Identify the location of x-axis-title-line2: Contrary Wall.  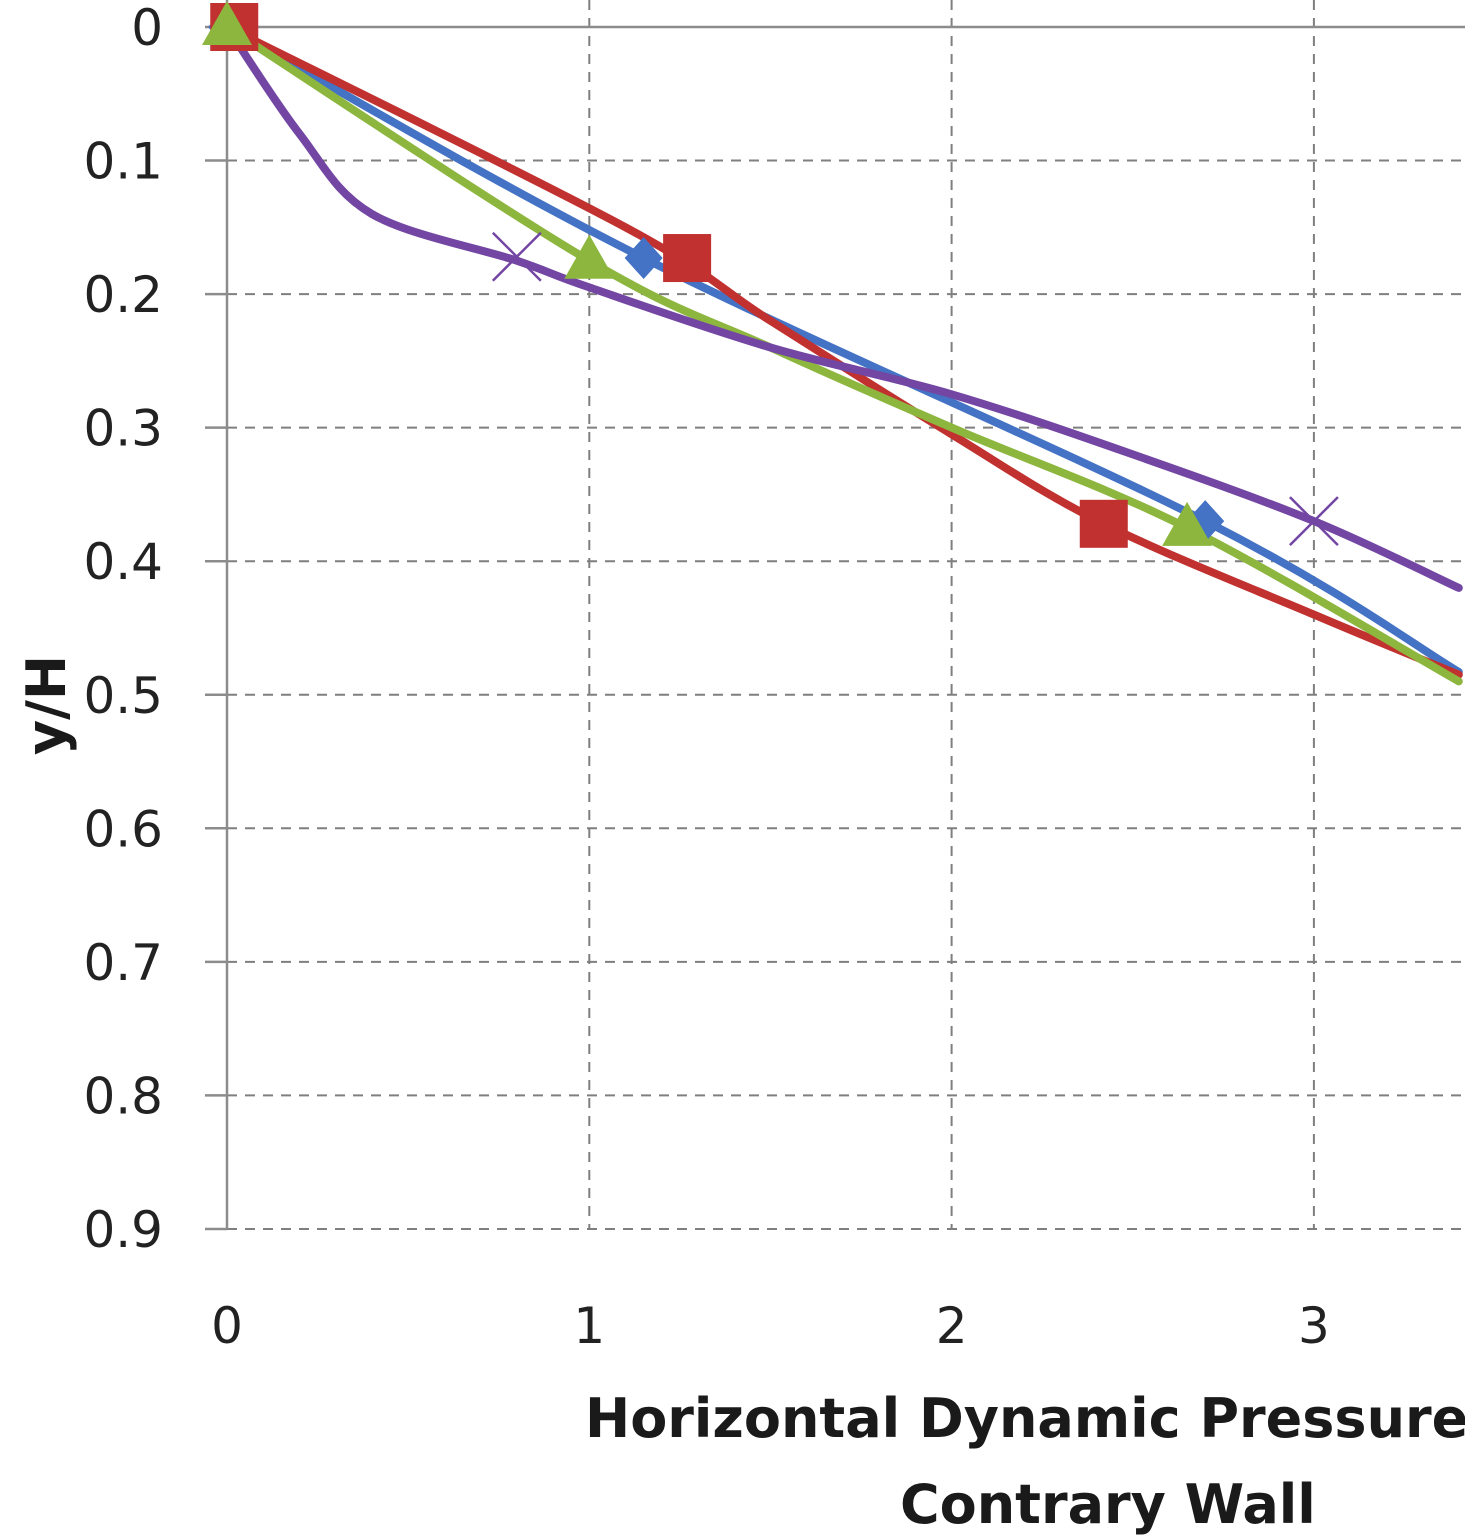
(1108, 1504).